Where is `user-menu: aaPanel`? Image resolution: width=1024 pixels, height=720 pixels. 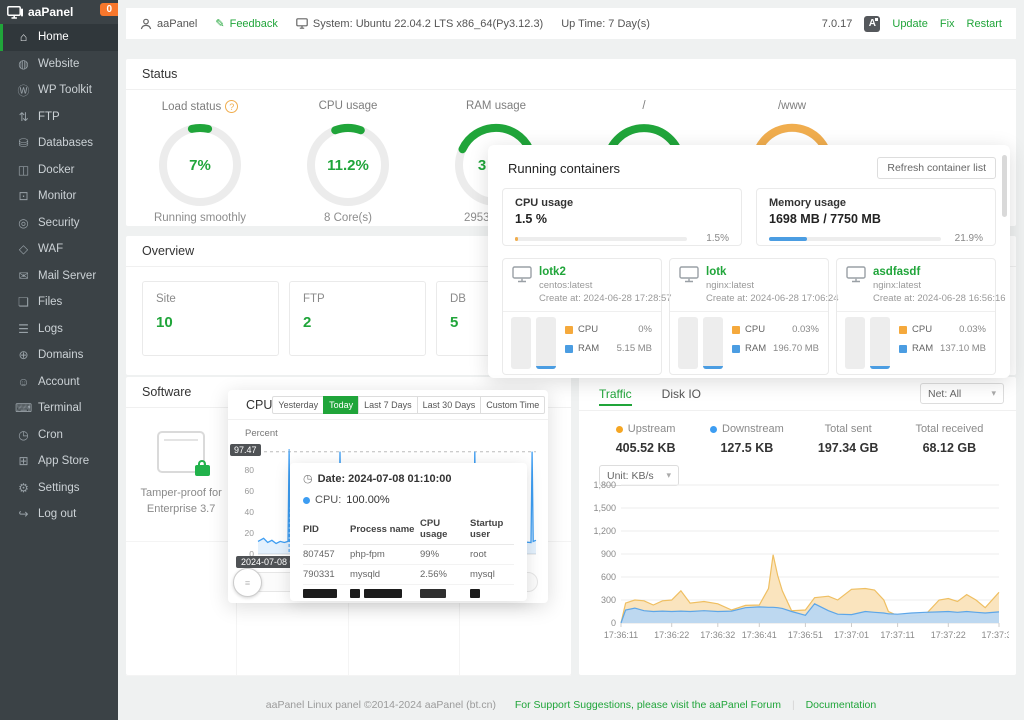
user-menu: aaPanel is located at coordinates (168, 24).